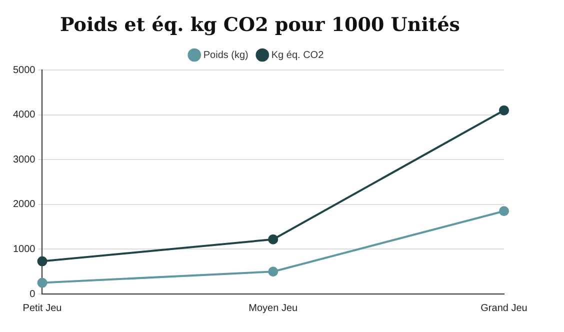  I want to click on y-tick-label: 2000, so click(24, 204).